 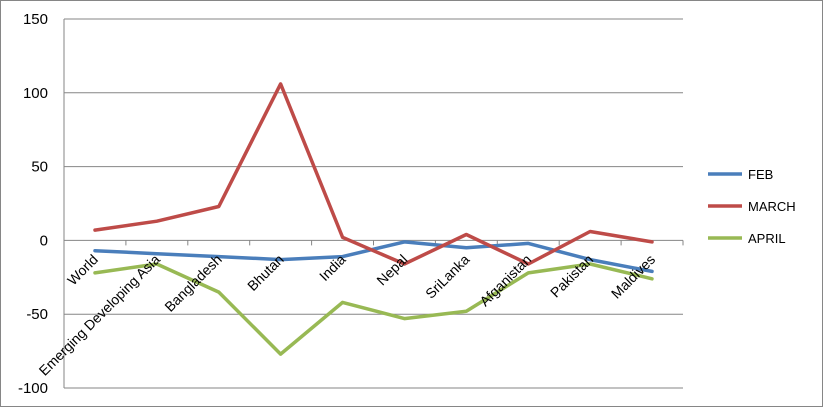 I want to click on legend-label: APRIL, so click(x=767, y=238).